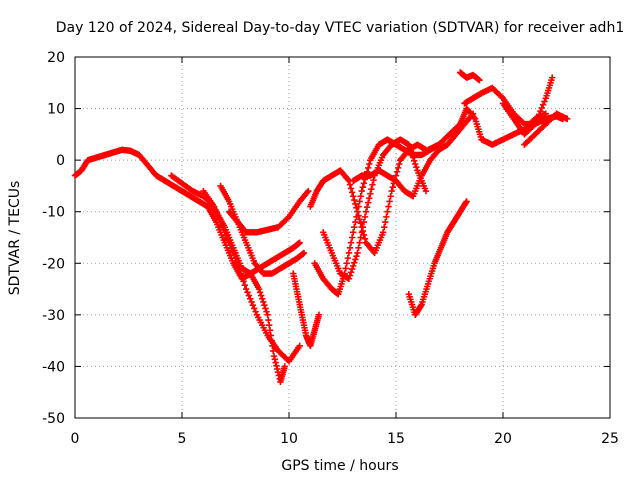  Describe the element at coordinates (339, 466) in the screenshot. I see `x-axis-label: GPS time / hours` at that location.